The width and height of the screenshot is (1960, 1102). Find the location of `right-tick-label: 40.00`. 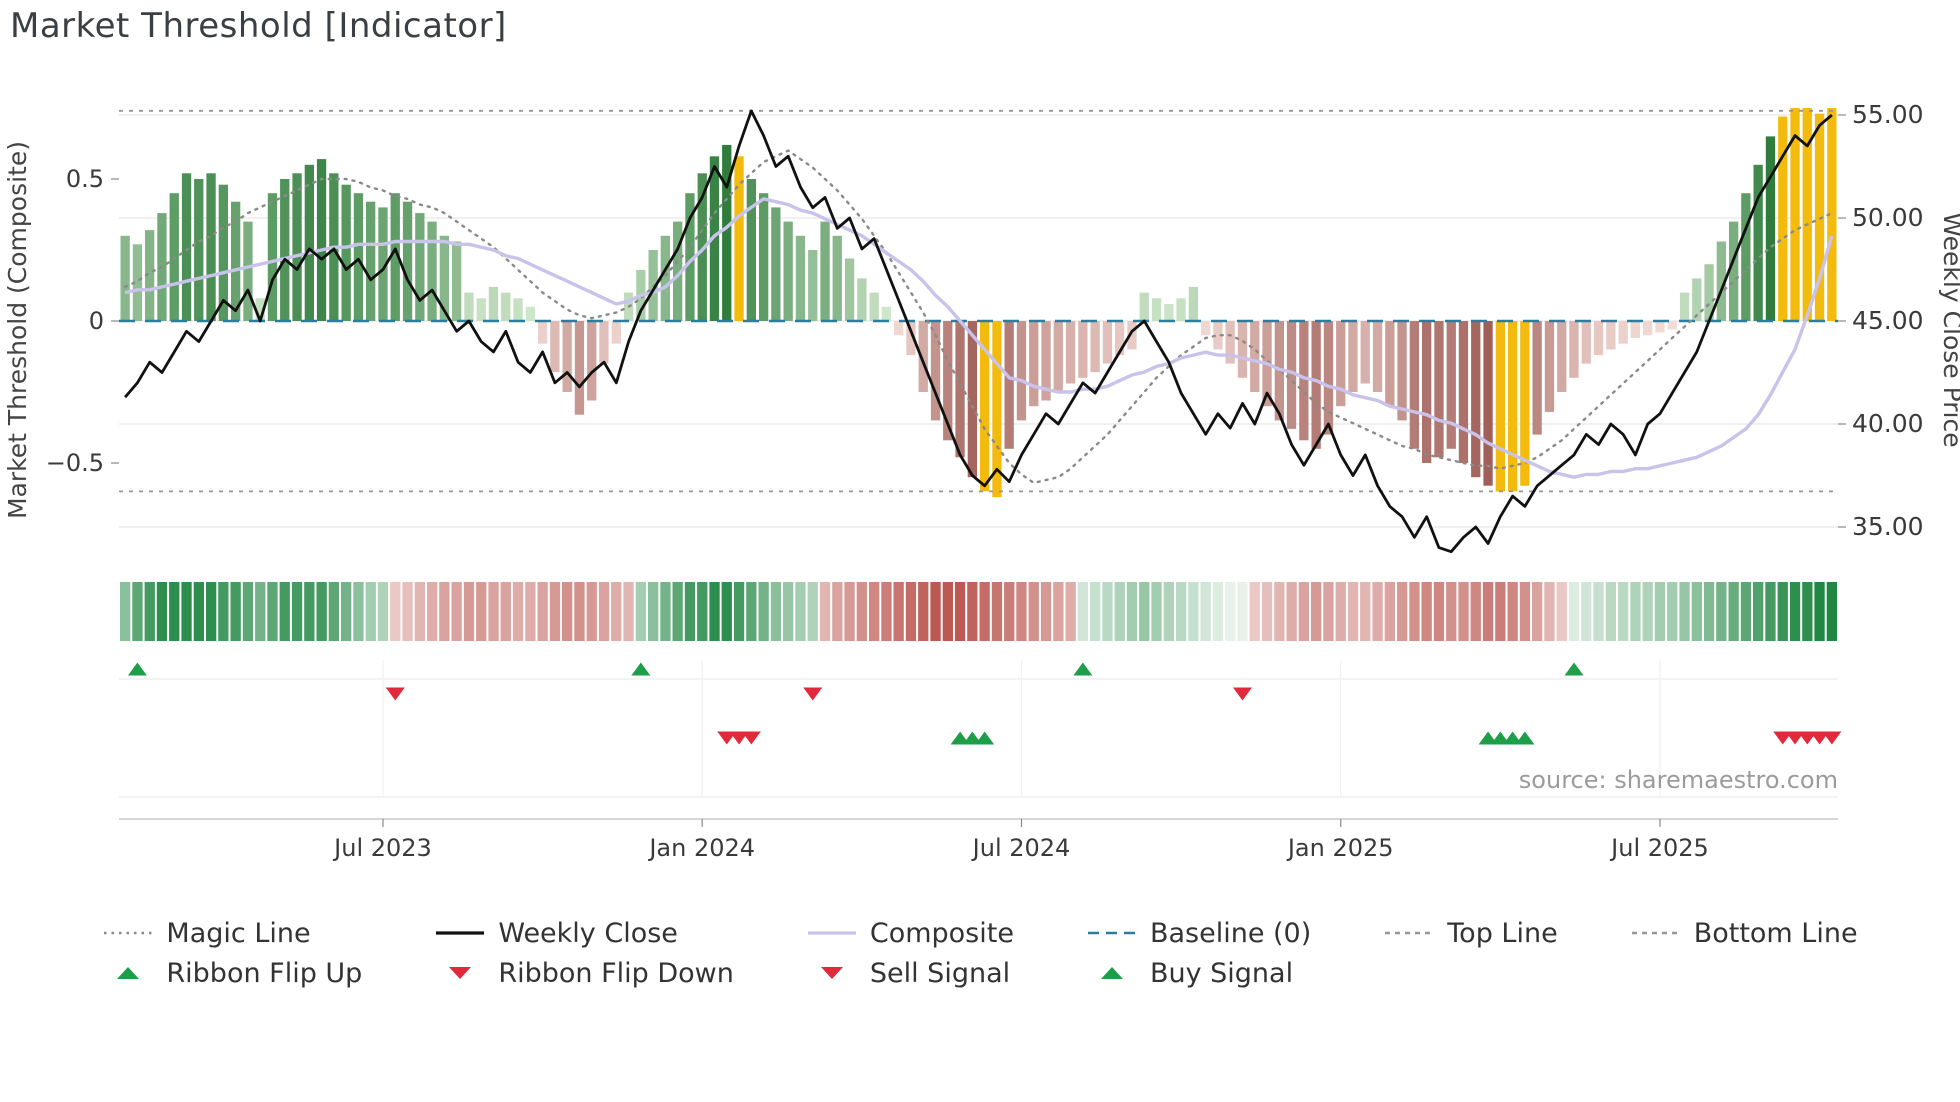

right-tick-label: 40.00 is located at coordinates (1888, 423).